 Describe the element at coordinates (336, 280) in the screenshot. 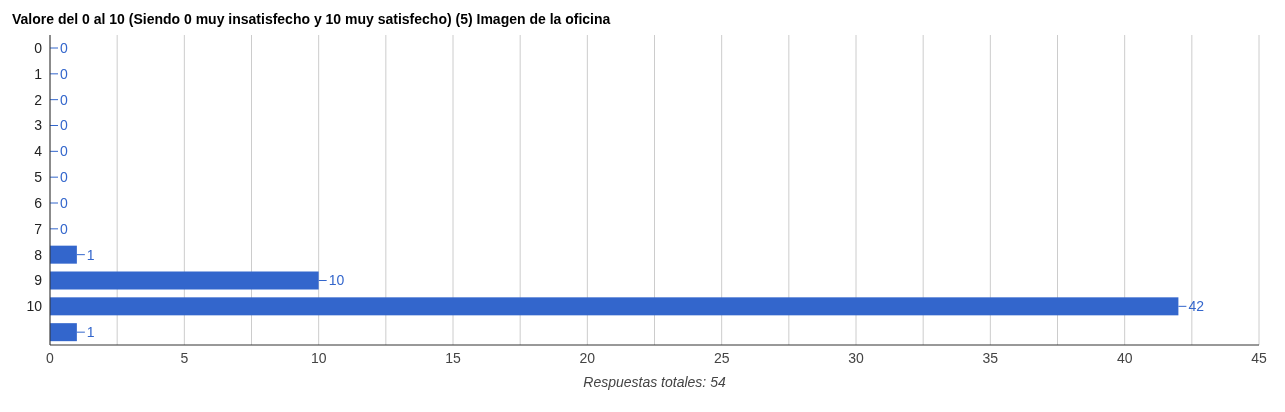

I see `data-label: 10` at that location.